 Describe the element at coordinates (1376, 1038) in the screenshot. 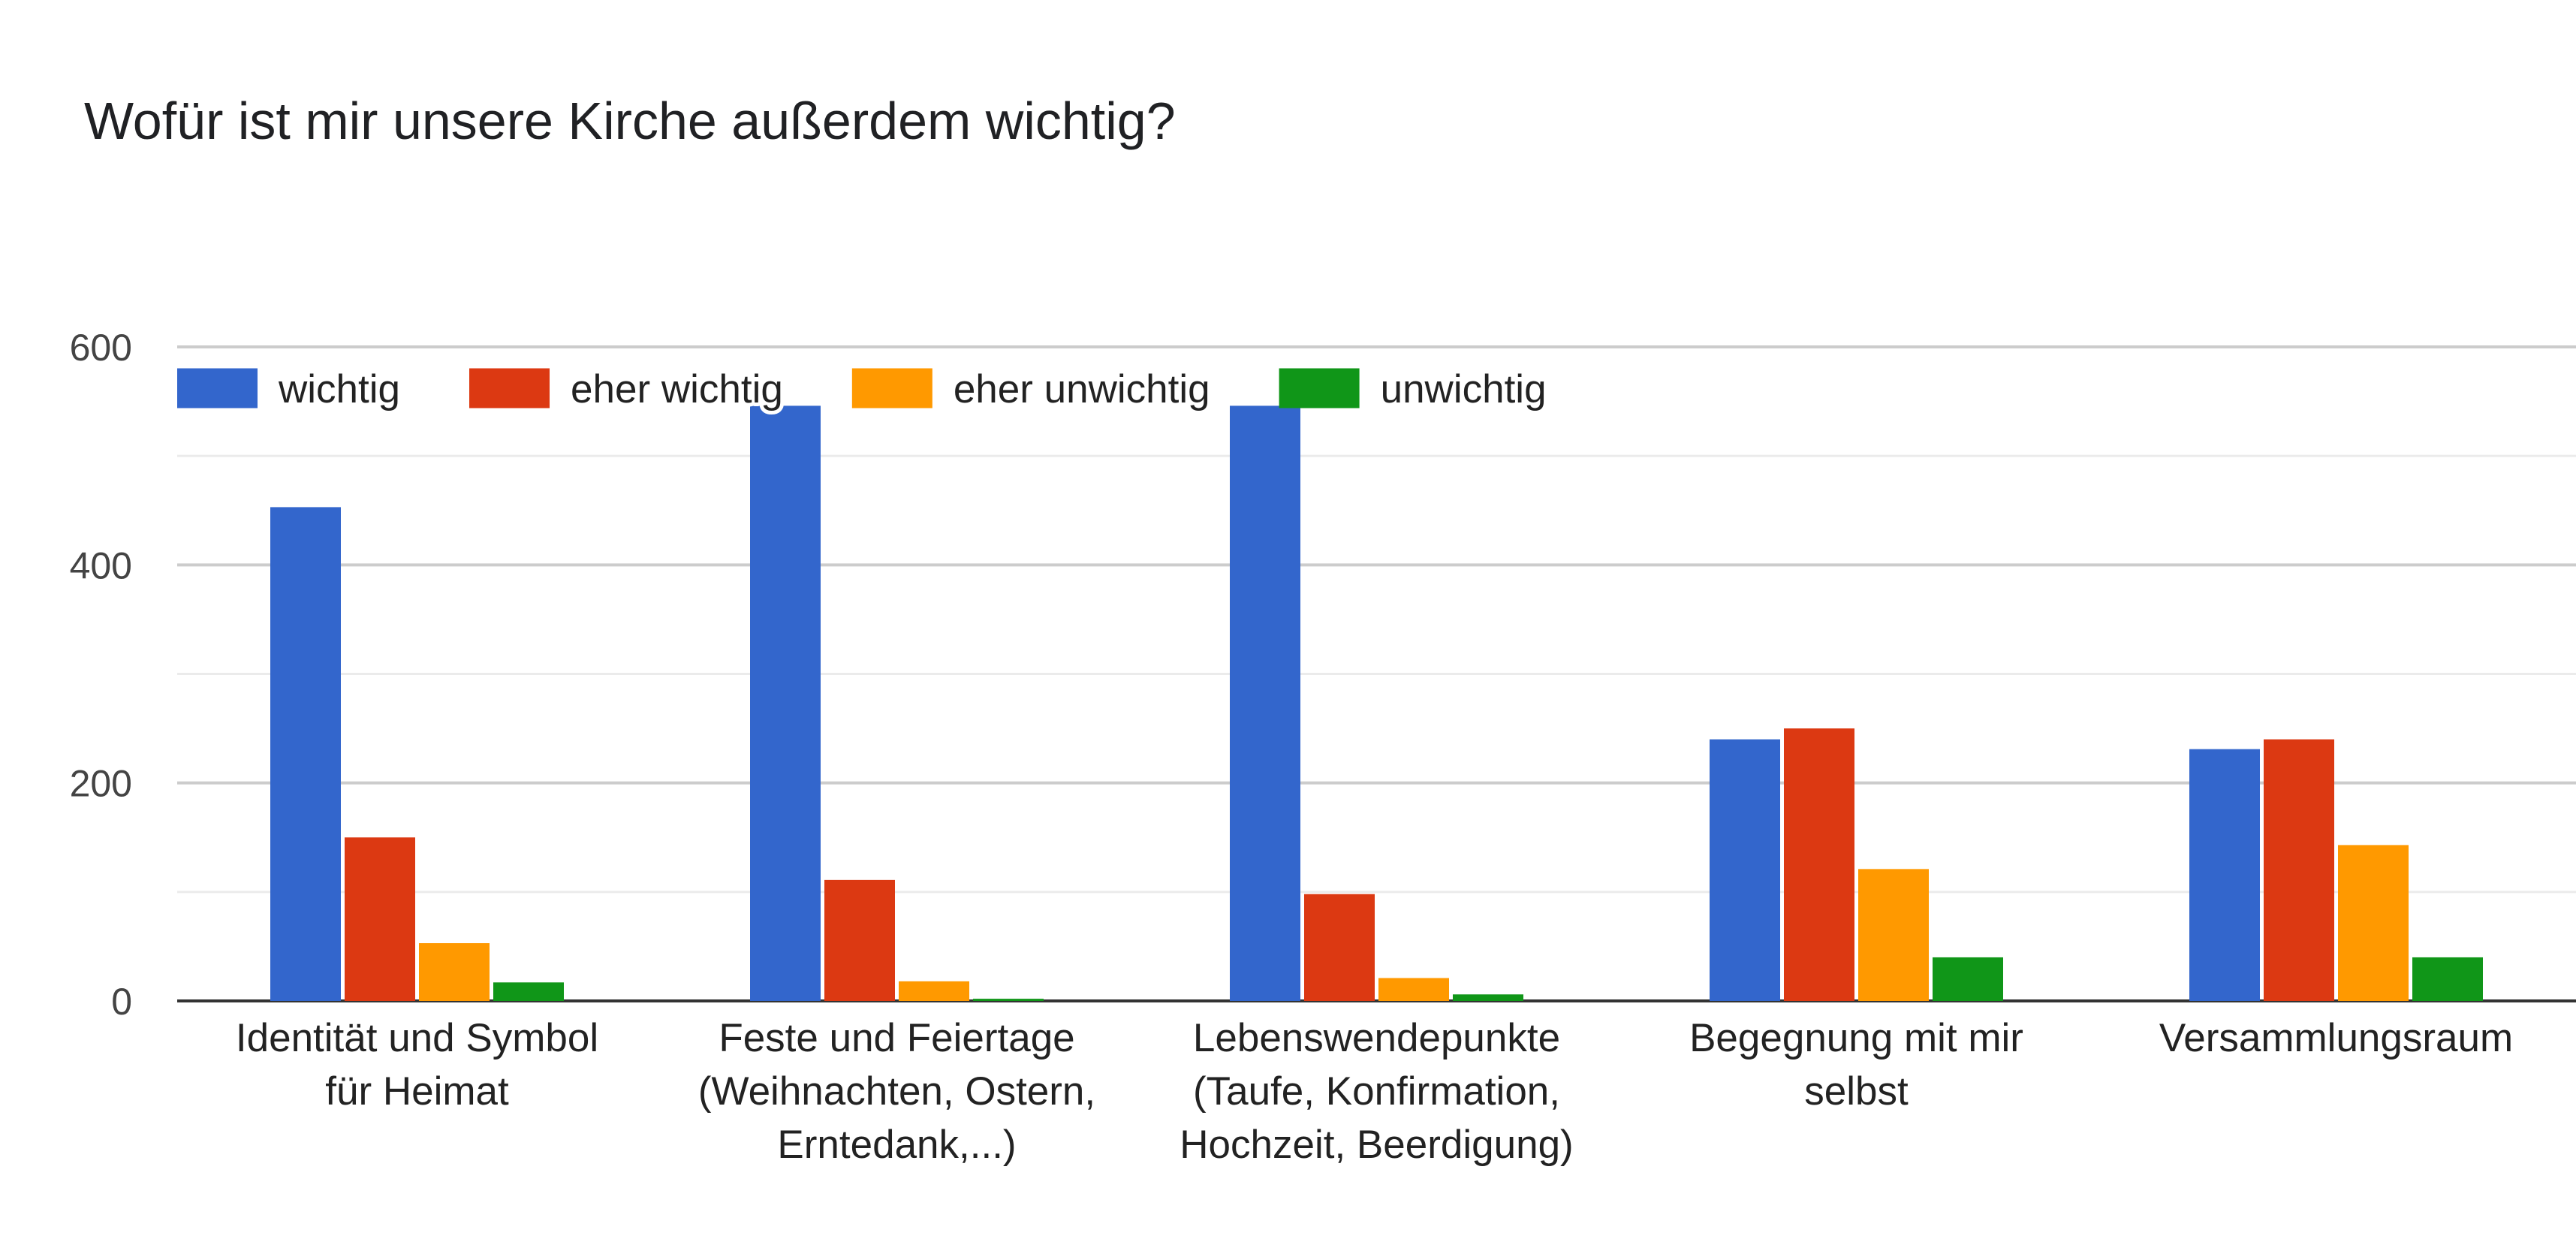

I see `x-category-label: Lebenswendepunkte` at that location.